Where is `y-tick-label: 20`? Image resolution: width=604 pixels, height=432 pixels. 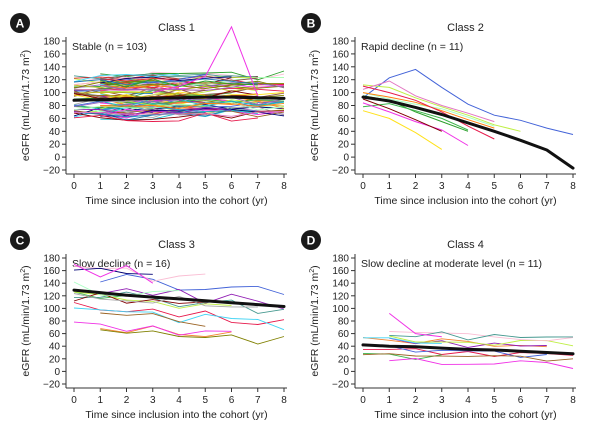
y-tick-label: 20 is located at coordinates (344, 145).